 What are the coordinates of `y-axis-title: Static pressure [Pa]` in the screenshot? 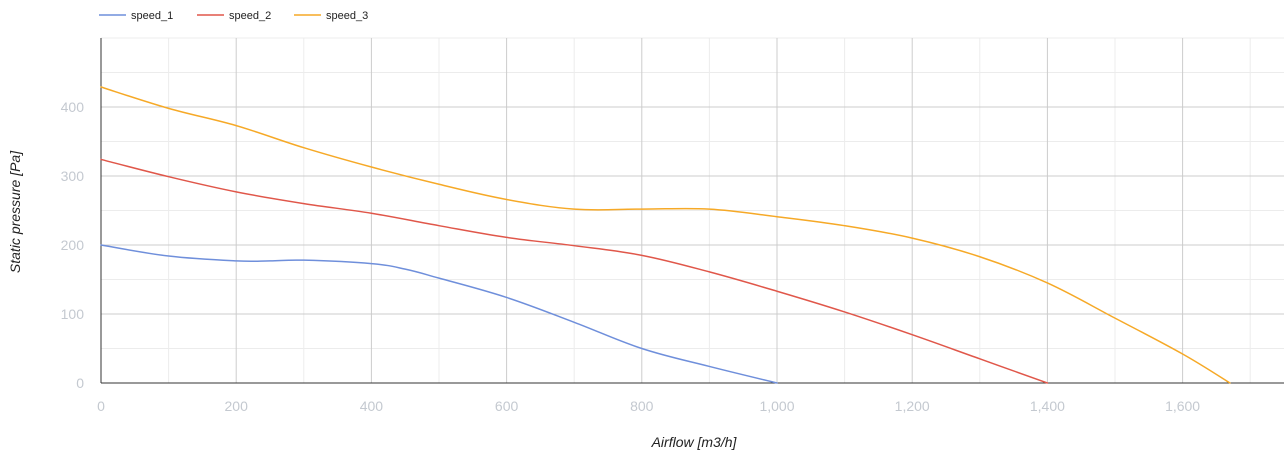 It's located at (15, 211).